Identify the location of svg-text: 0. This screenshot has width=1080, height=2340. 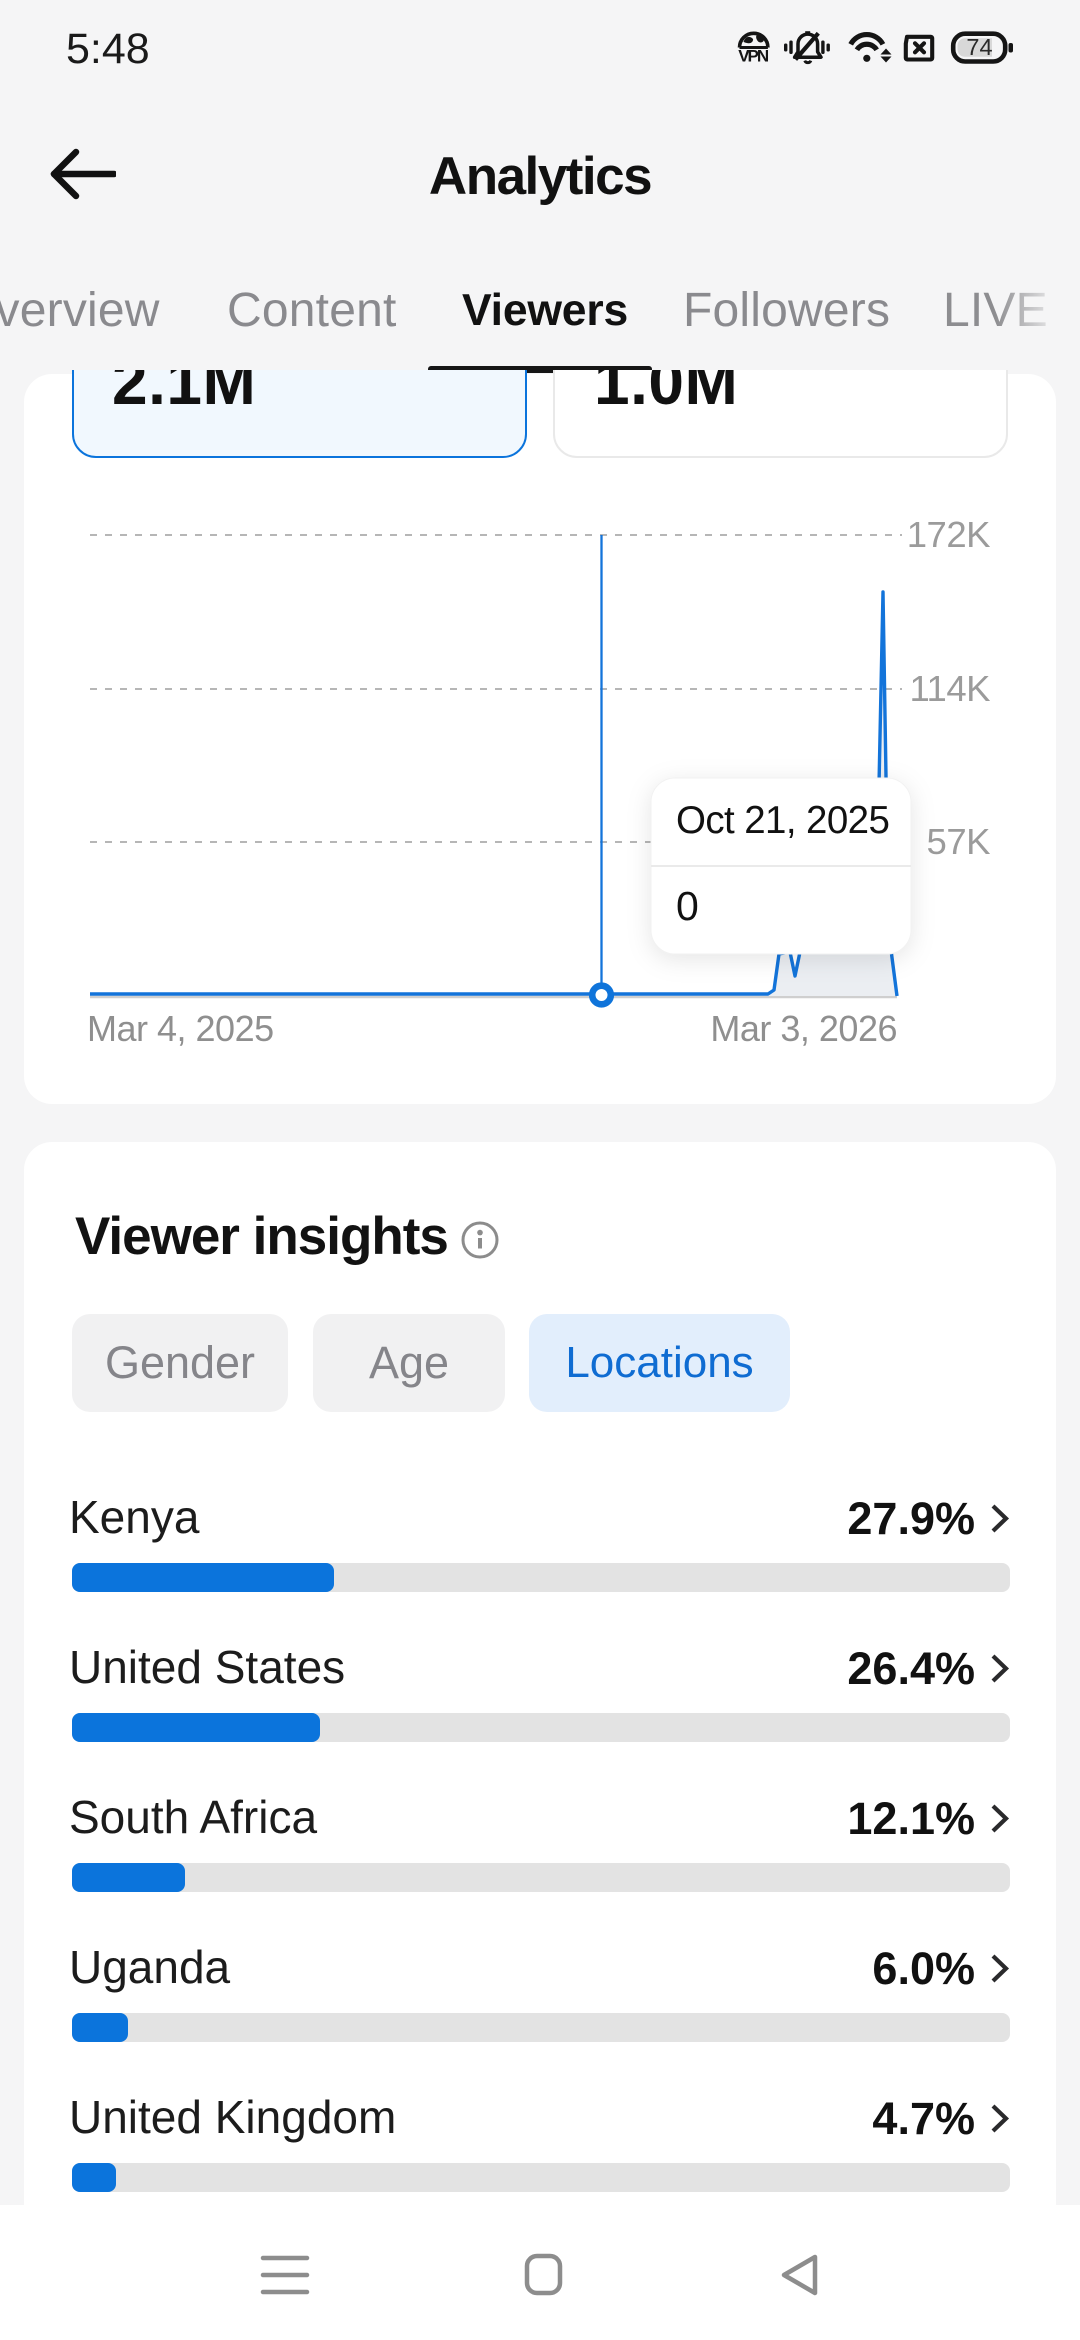
(687, 906).